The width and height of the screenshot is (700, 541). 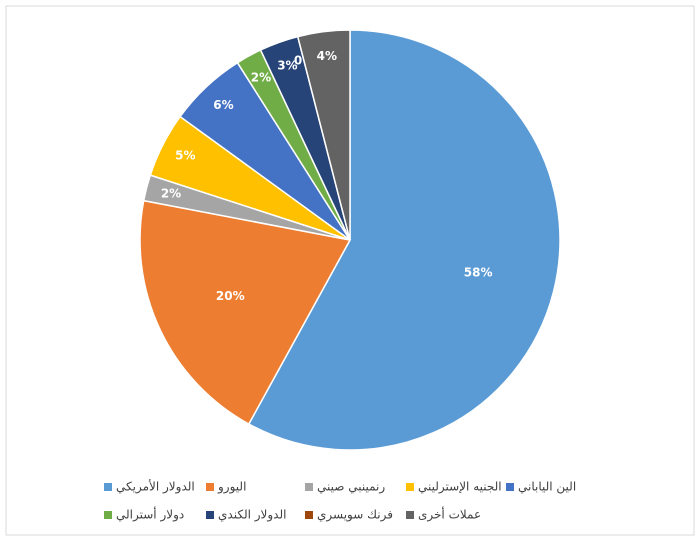 I want to click on legend-label: عملات أخرى, so click(x=449, y=515).